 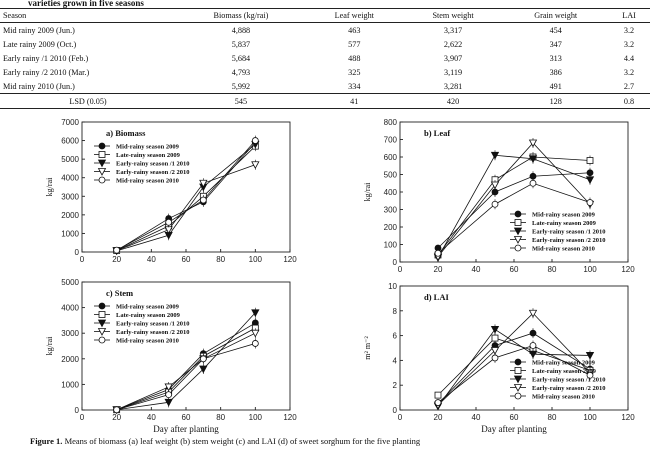 I want to click on y-tick-label: 300, so click(x=391, y=210).